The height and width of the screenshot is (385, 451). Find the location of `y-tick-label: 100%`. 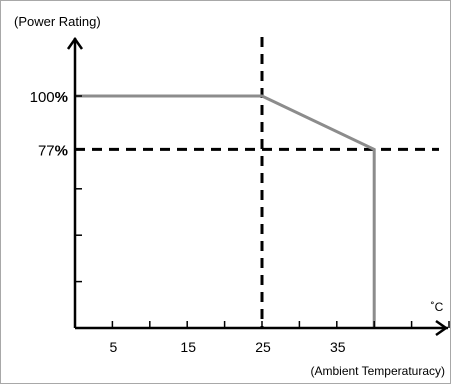

y-tick-label: 100% is located at coordinates (49, 97).